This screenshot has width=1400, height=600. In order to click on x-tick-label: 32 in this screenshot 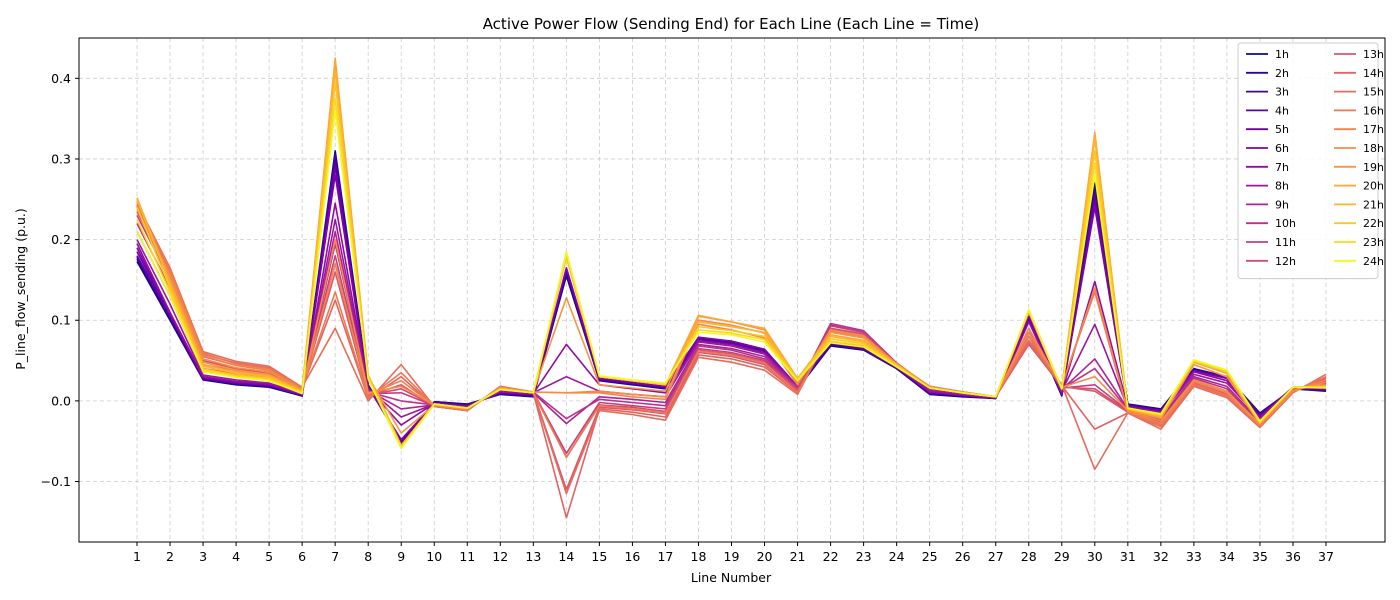, I will do `click(1161, 556)`.